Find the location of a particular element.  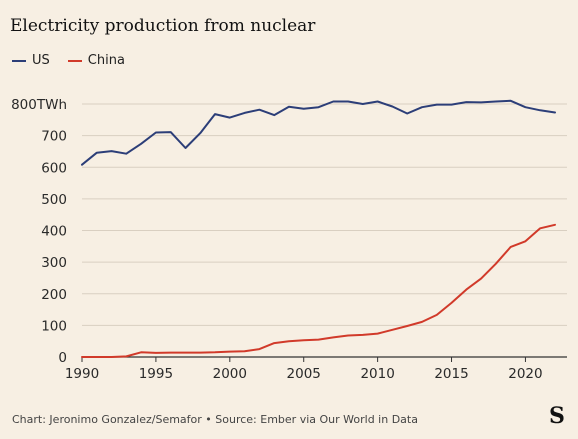

y-tick-label: 0 is located at coordinates (62, 358).